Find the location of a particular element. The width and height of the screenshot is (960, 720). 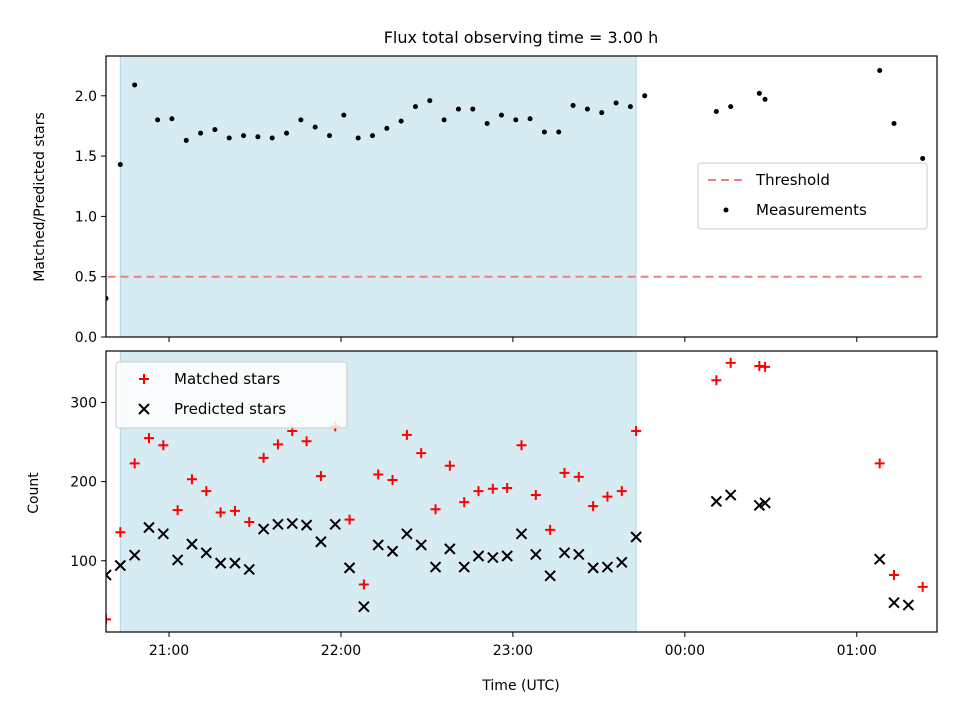

chart-title: Flux total observing time = 3.00 h is located at coordinates (521, 37).